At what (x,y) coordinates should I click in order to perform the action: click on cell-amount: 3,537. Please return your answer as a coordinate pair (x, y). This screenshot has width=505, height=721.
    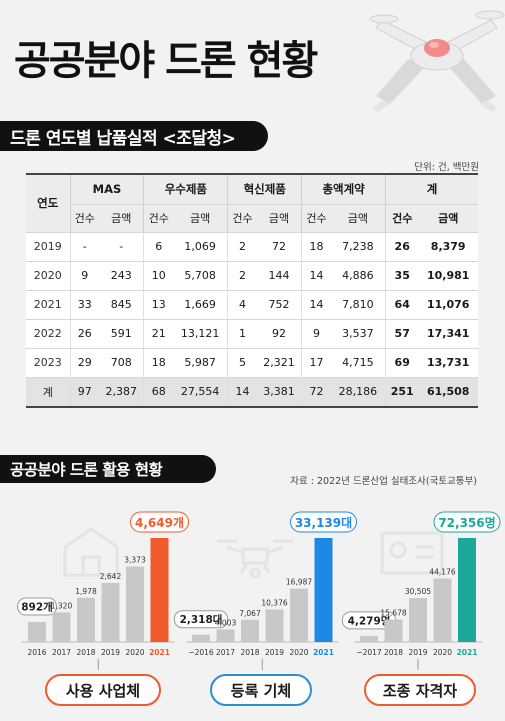
    Looking at the image, I should click on (358, 334).